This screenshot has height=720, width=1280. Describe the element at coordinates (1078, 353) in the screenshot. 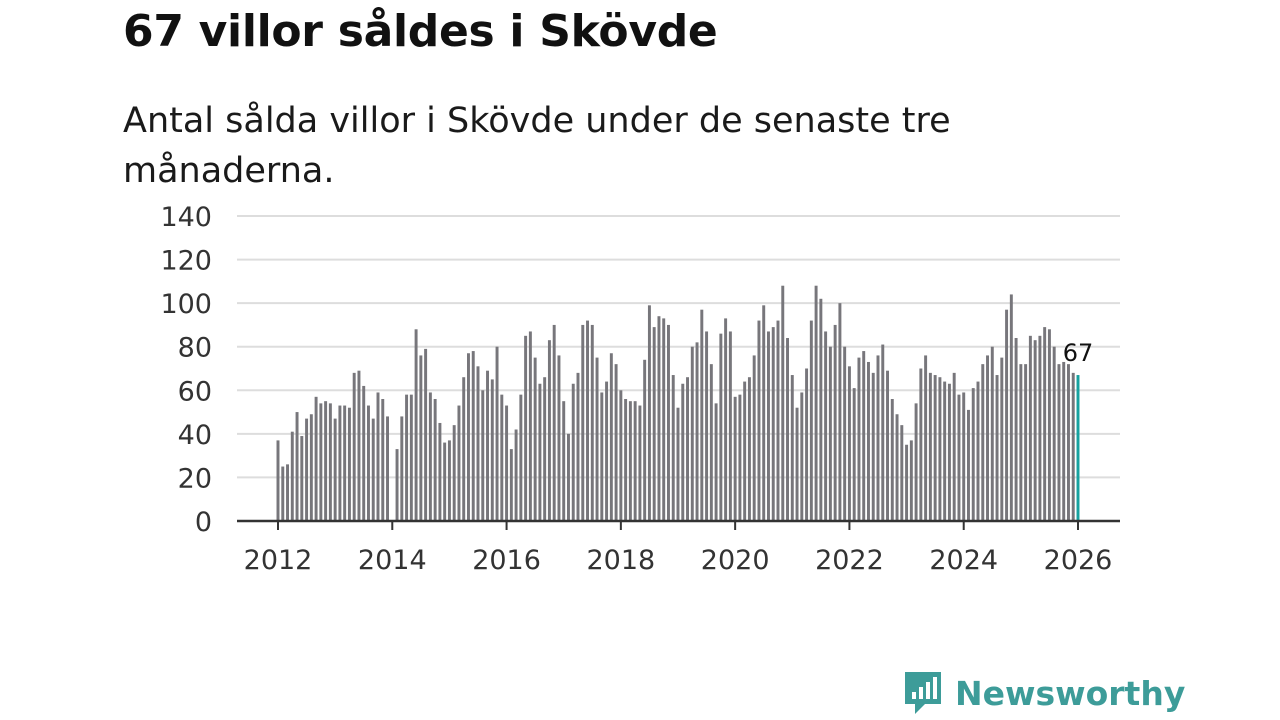

I see `data-label-latest: 67` at that location.